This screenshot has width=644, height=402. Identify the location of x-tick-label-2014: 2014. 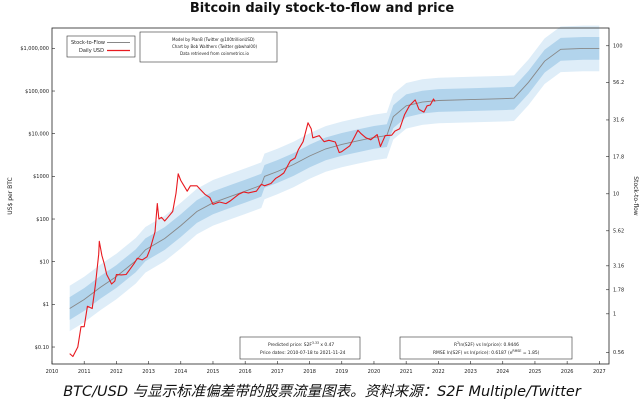
(180, 372).